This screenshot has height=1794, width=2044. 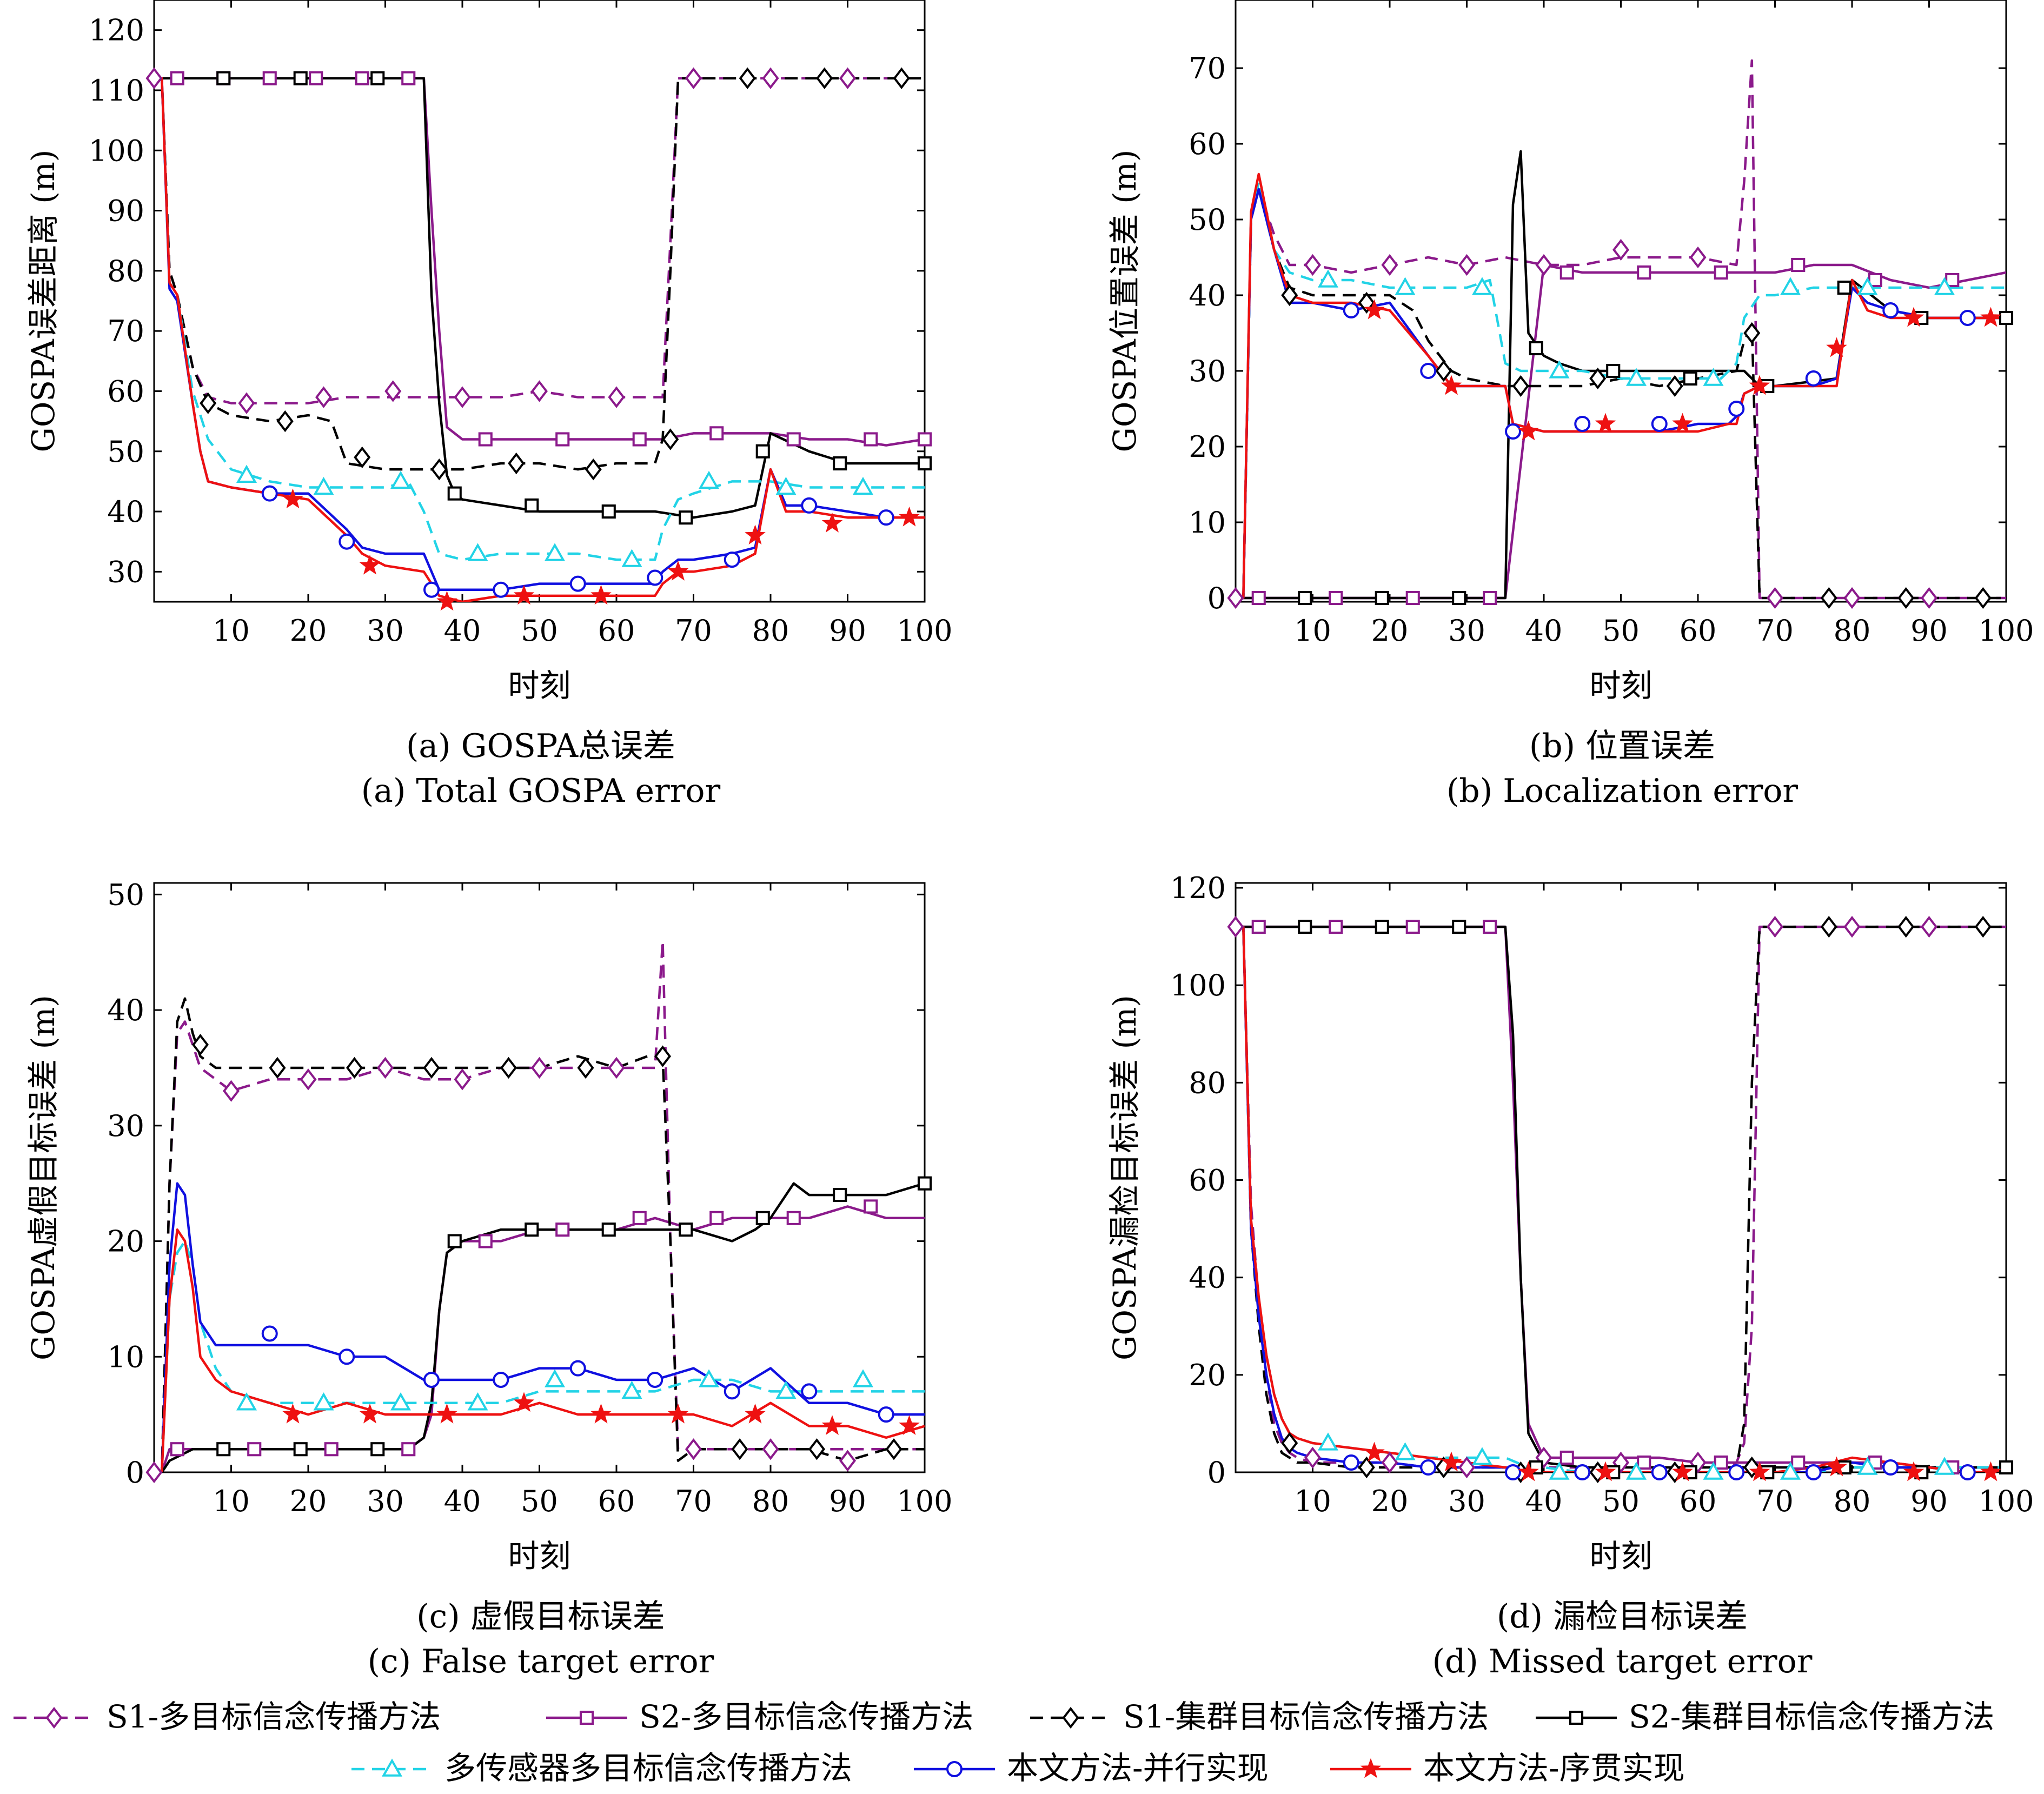 I want to click on y-tick-label: 50, so click(x=125, y=452).